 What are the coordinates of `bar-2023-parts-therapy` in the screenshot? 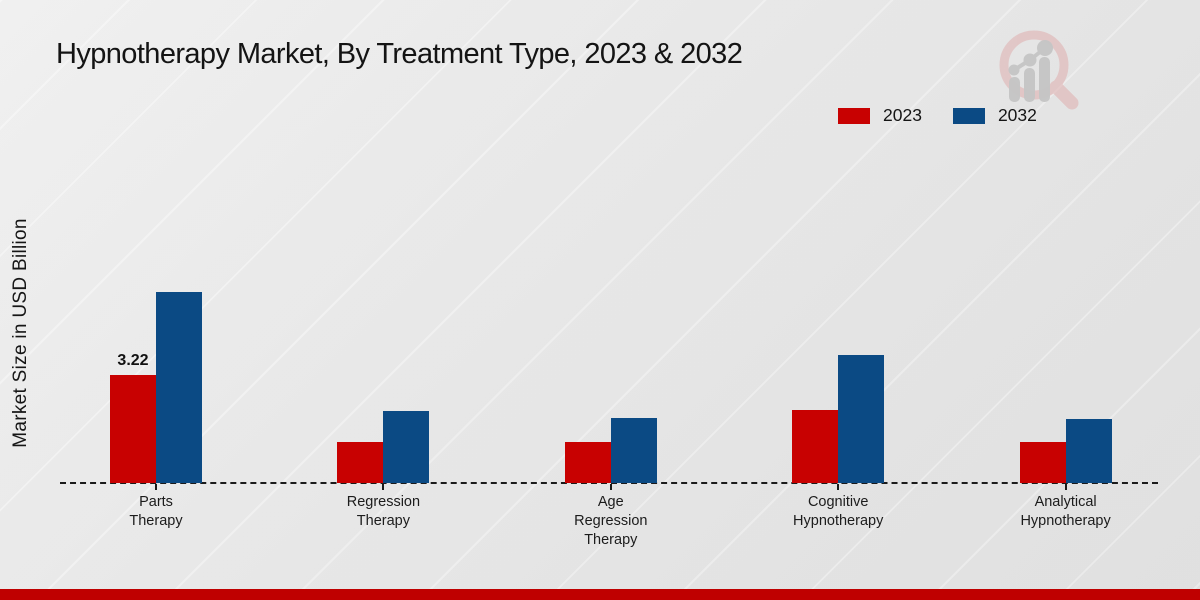 It's located at (133, 429).